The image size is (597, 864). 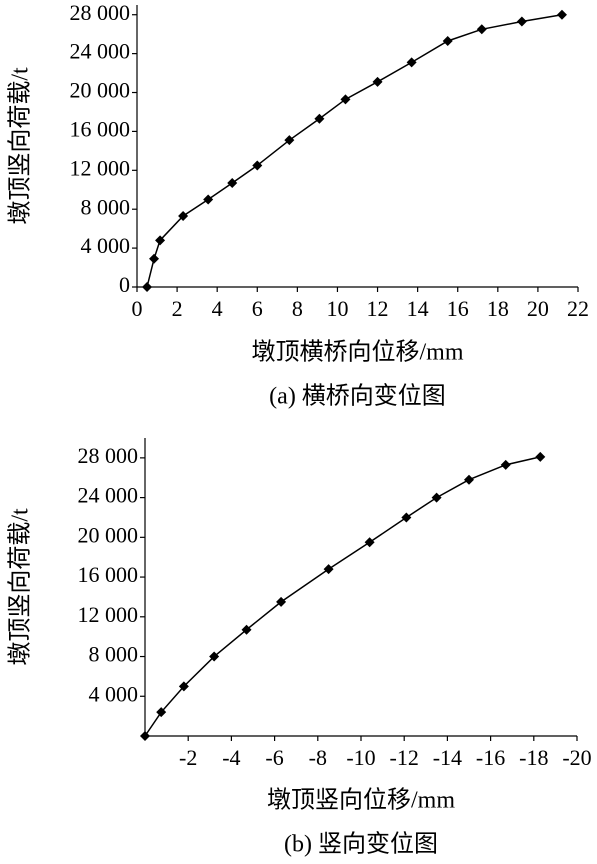 I want to click on x-tick-label: 6, so click(x=257, y=308).